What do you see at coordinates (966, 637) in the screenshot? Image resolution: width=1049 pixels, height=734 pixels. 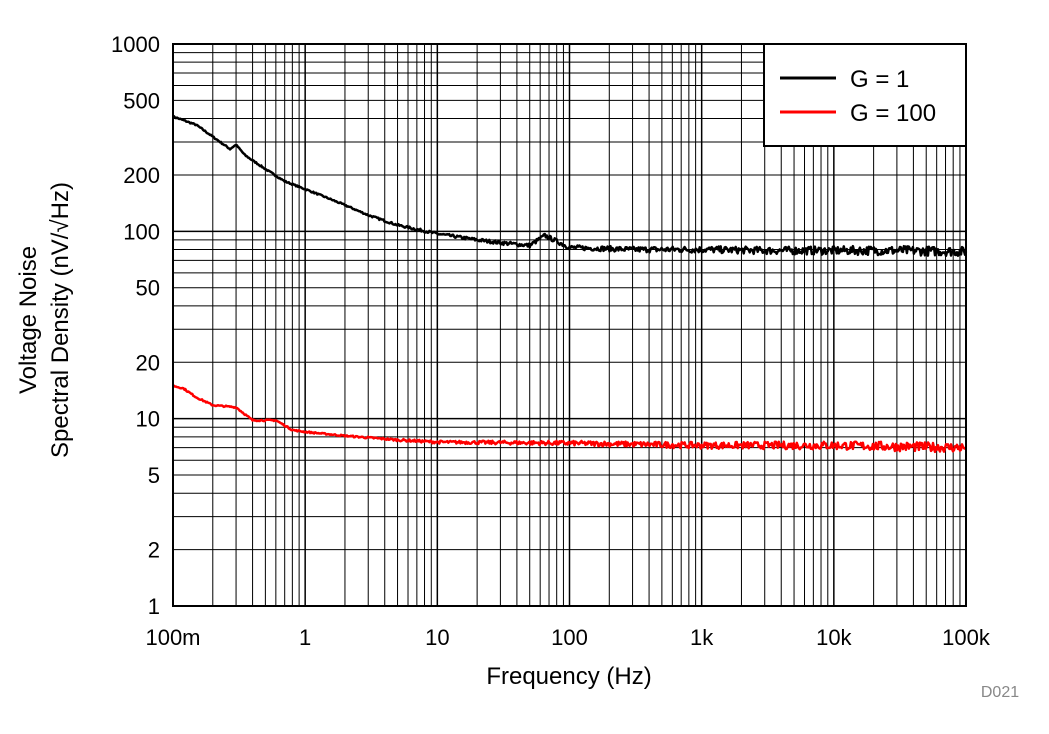 I see `x-tick-label: 100k` at bounding box center [966, 637].